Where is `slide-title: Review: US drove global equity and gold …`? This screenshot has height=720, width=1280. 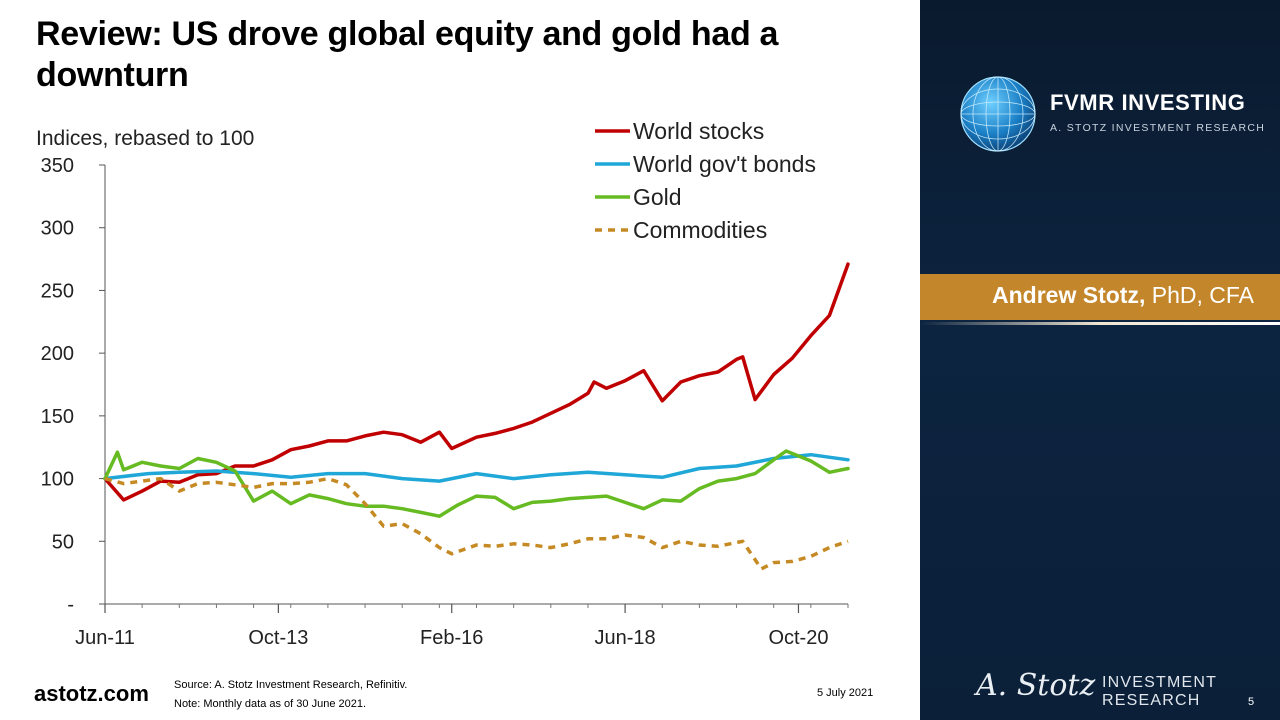 slide-title: Review: US drove global equity and gold … is located at coordinates (407, 54).